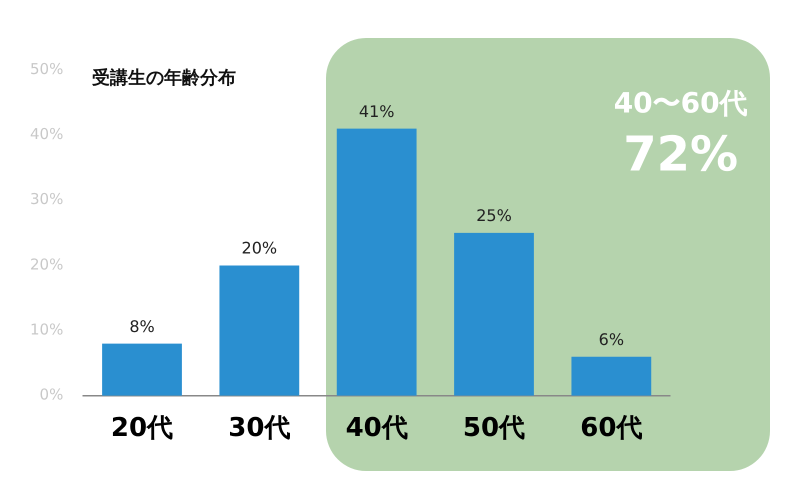 The height and width of the screenshot is (483, 785). I want to click on band-label: 40〜60代, so click(681, 103).